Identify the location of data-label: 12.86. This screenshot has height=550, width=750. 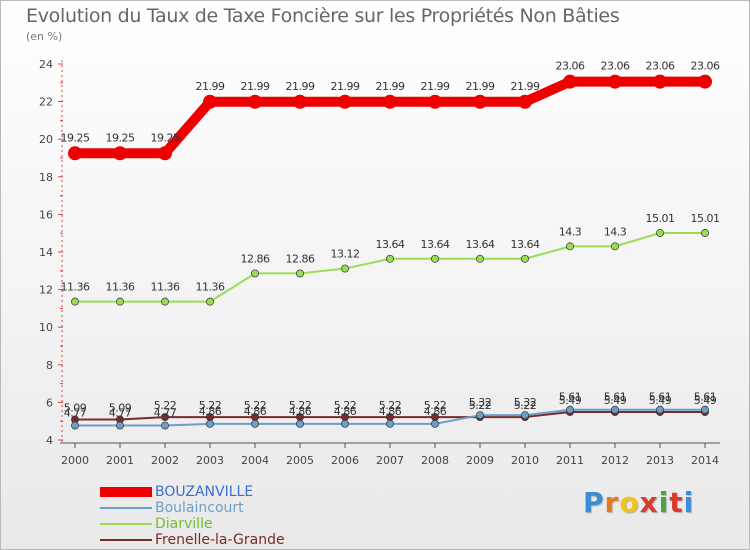
(300, 258).